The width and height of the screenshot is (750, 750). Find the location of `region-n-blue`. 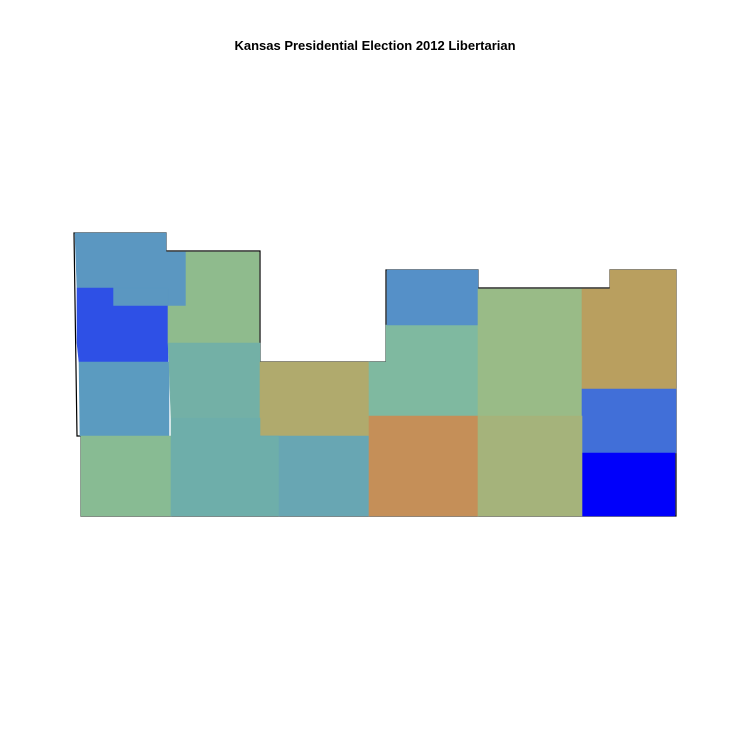

region-n-blue is located at coordinates (432, 297).